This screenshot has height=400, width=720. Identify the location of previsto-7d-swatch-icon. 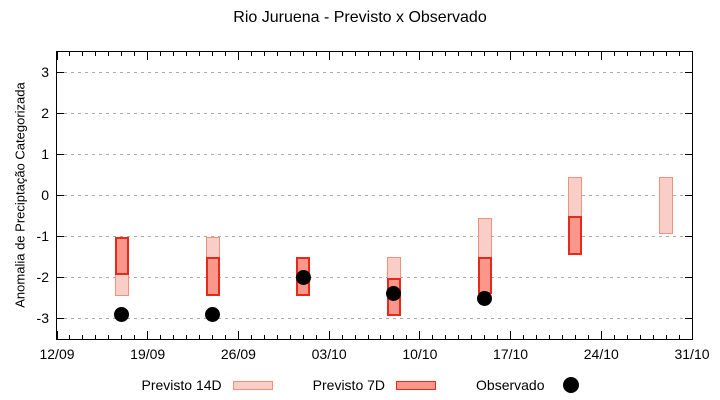
(416, 385).